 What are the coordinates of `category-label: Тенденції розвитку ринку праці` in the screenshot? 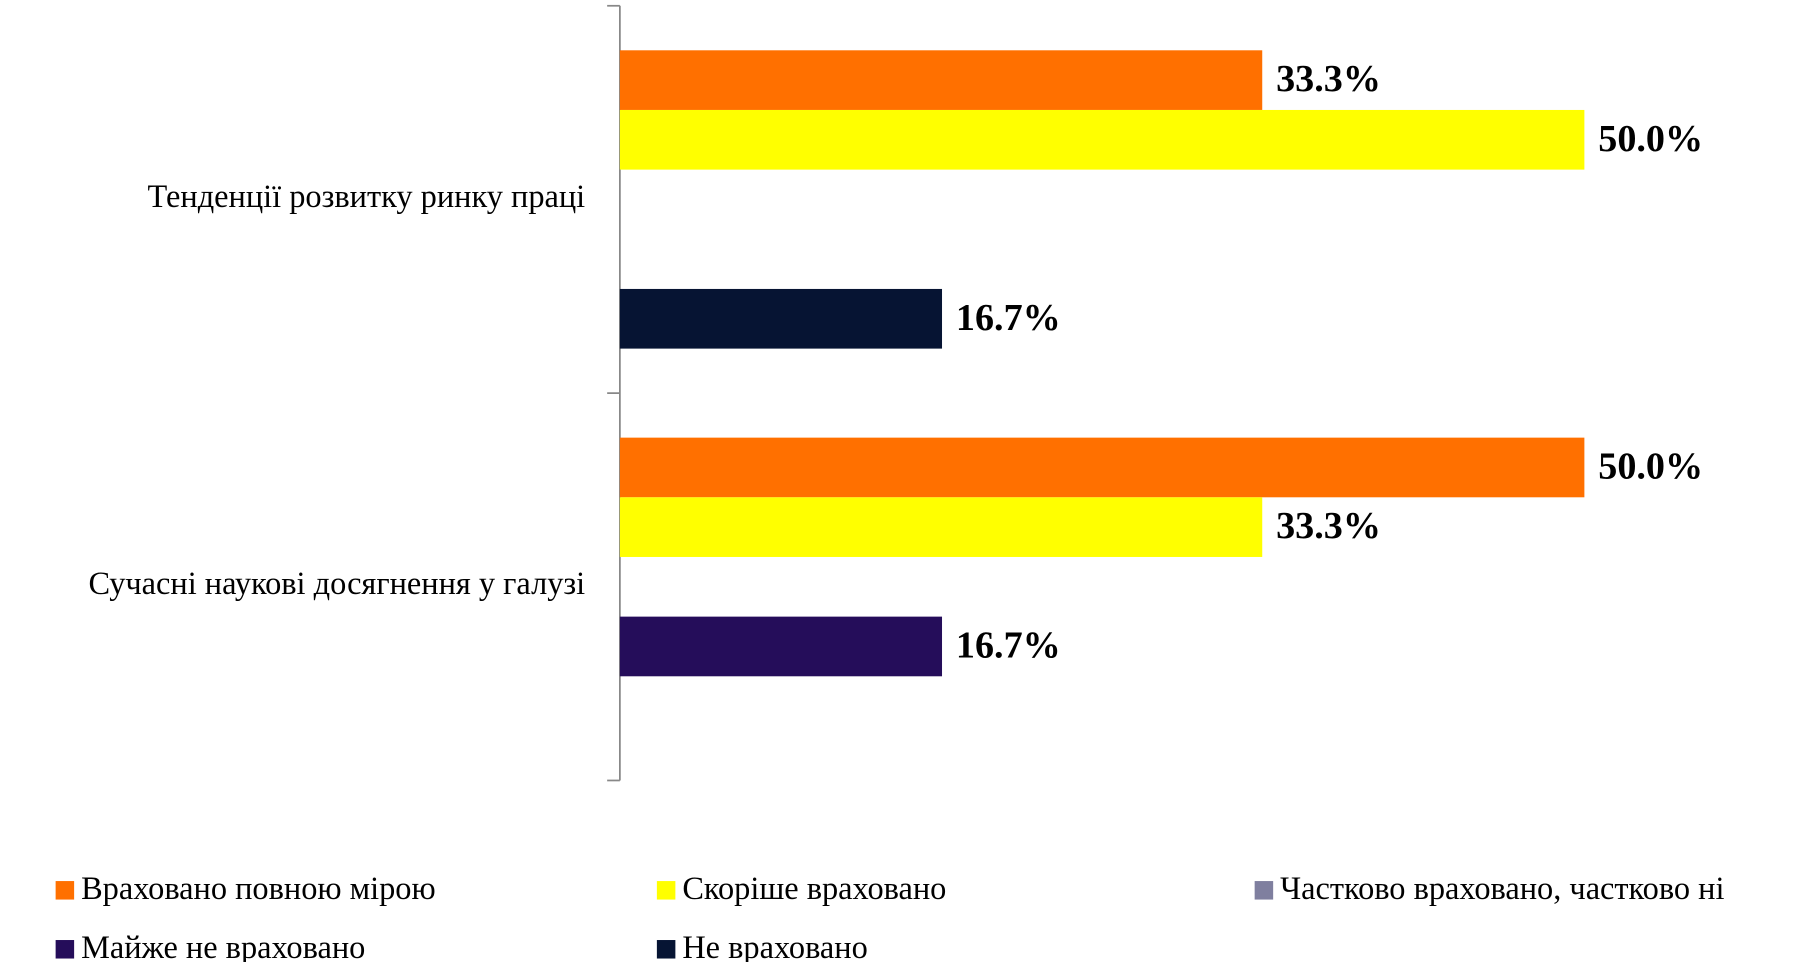 It's located at (367, 197).